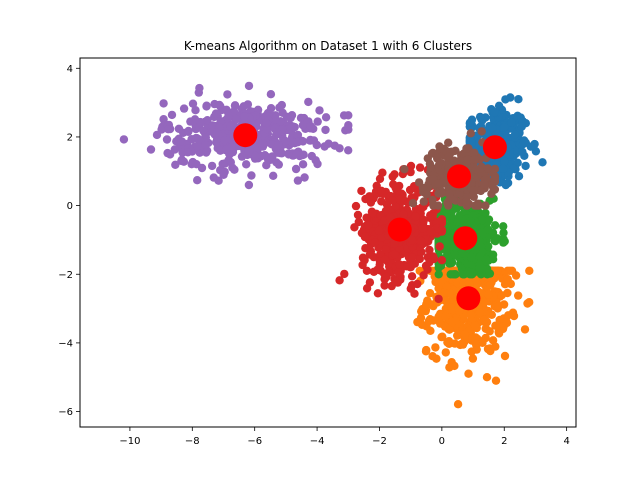 The height and width of the screenshot is (480, 640). What do you see at coordinates (69, 241) in the screenshot?
I see `y-axis: −6 −4 −2 0 2 4` at bounding box center [69, 241].